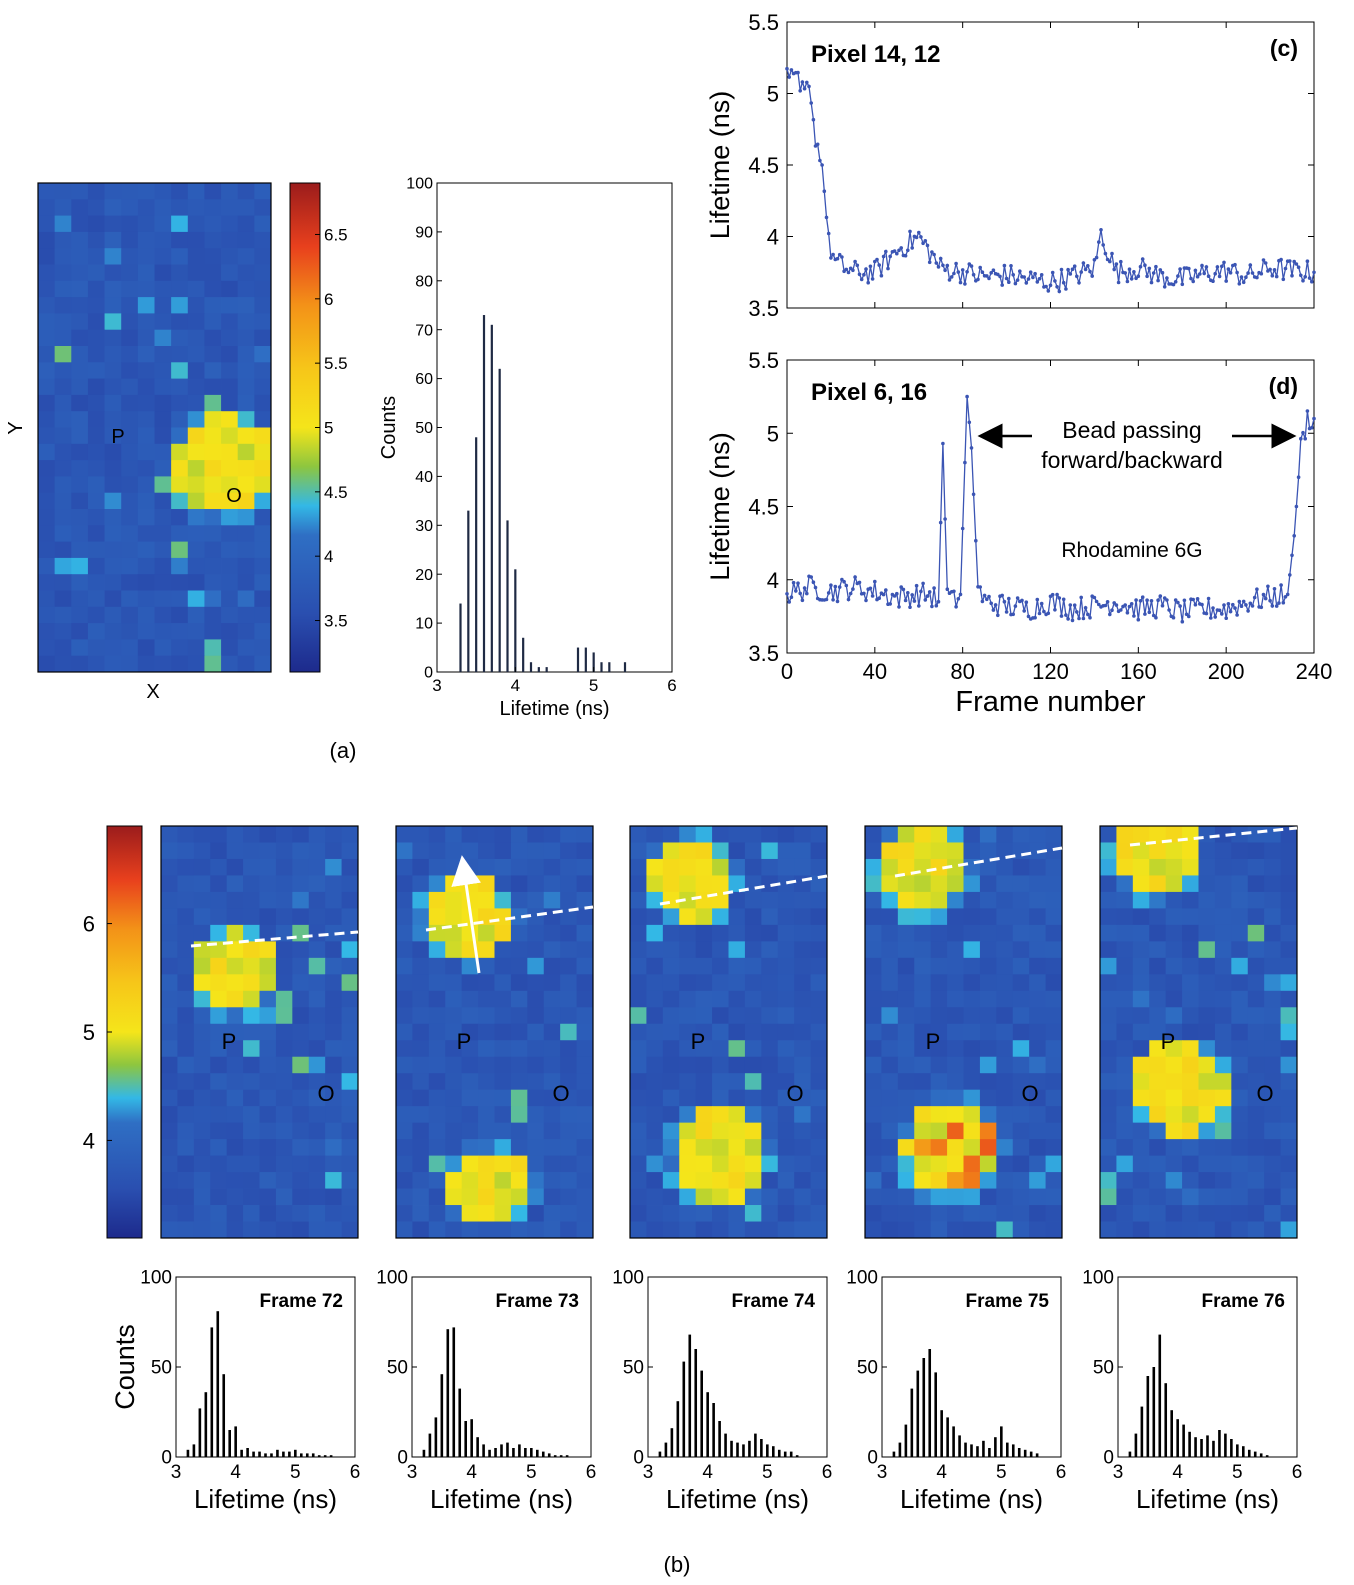 The image size is (1354, 1585). What do you see at coordinates (402, 1458) in the screenshot?
I see `hist-b-ytick-label: 0` at bounding box center [402, 1458].